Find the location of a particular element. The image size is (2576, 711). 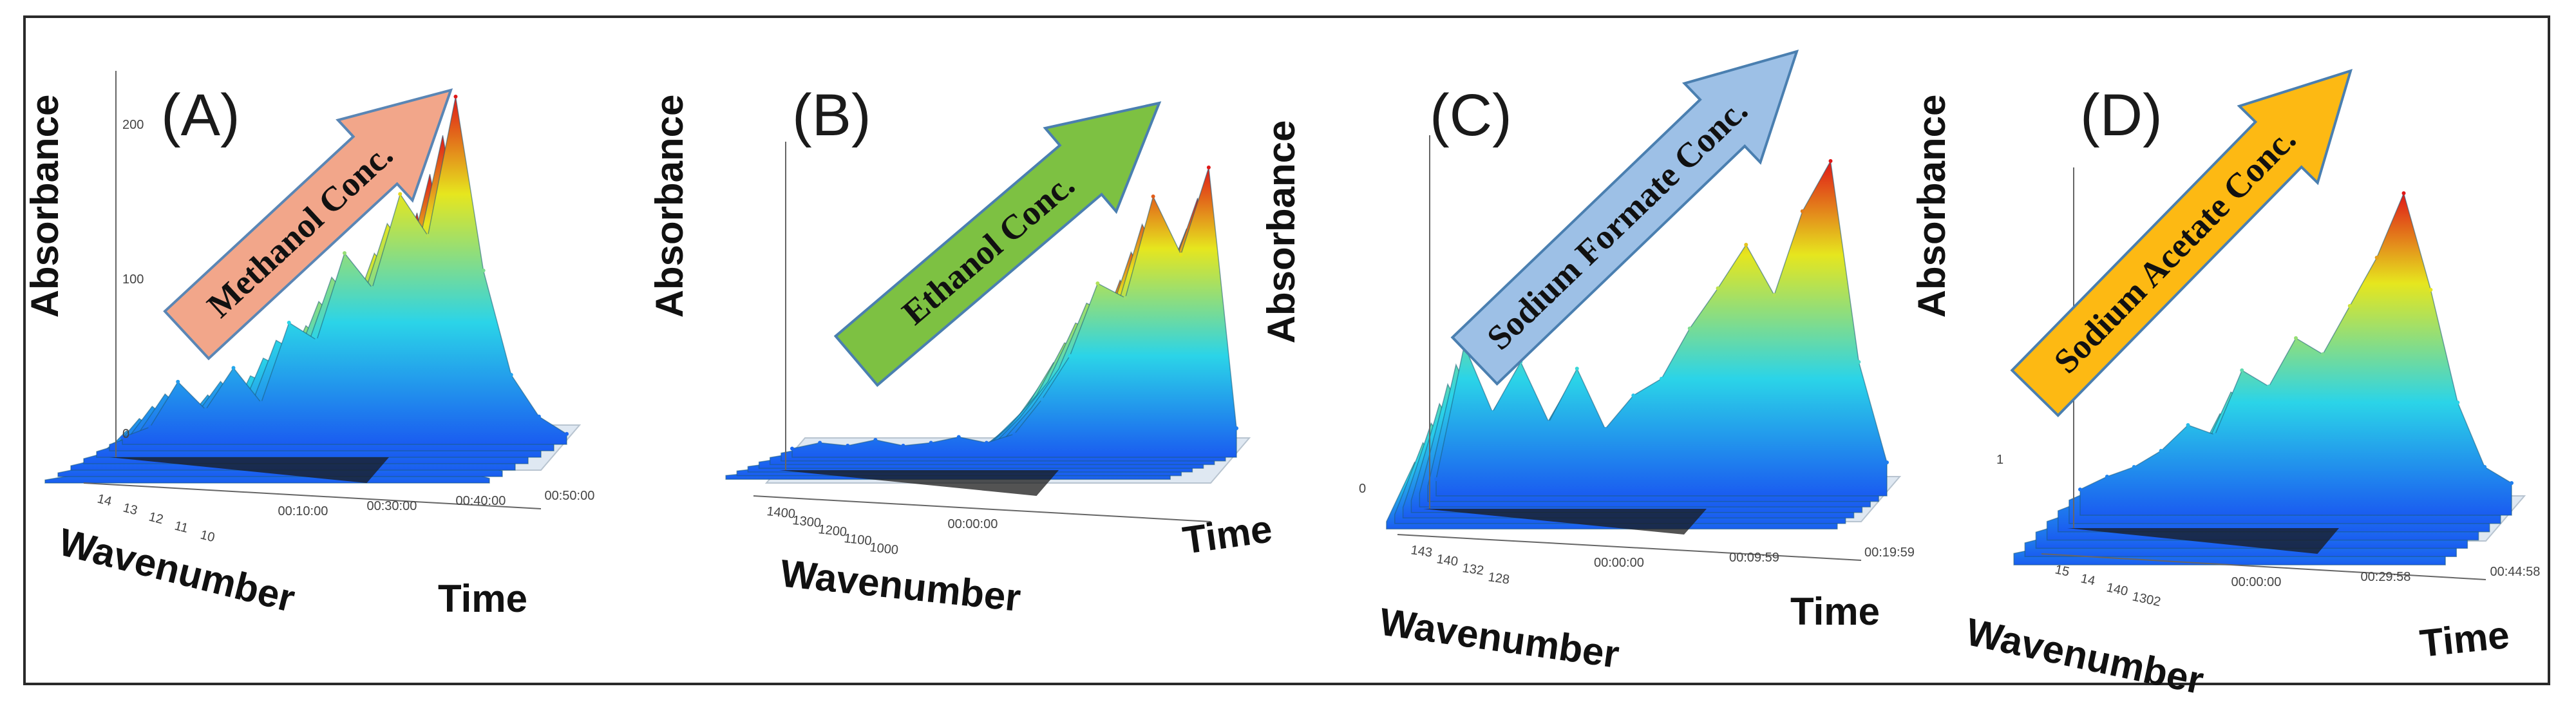

z-tick-label: 00:40:00 is located at coordinates (481, 501).